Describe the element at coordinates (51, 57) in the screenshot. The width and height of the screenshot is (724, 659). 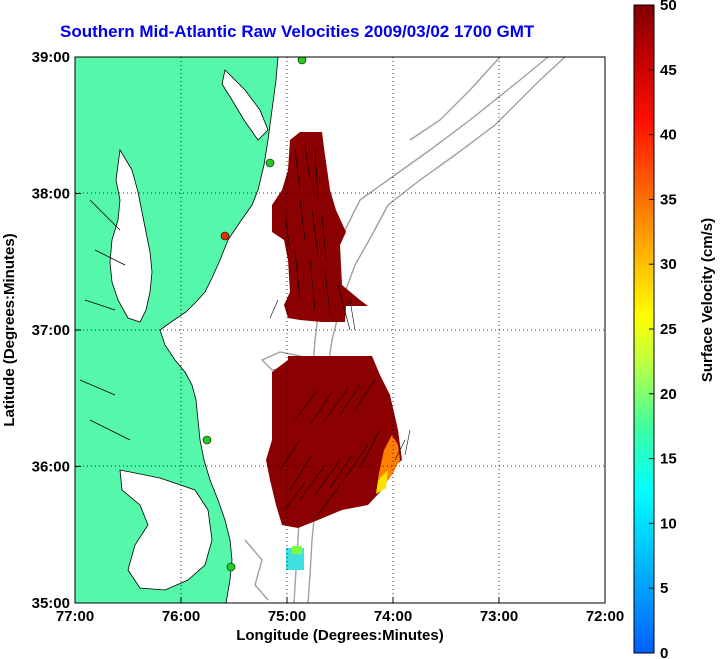
I see `y-tick-label: 39:00` at that location.